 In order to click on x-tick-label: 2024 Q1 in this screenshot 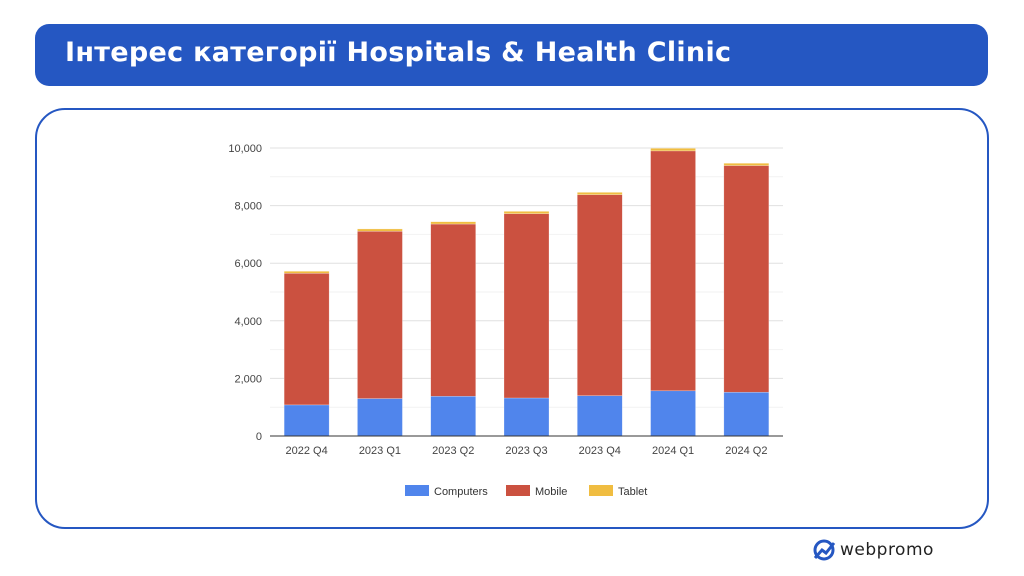, I will do `click(673, 451)`.